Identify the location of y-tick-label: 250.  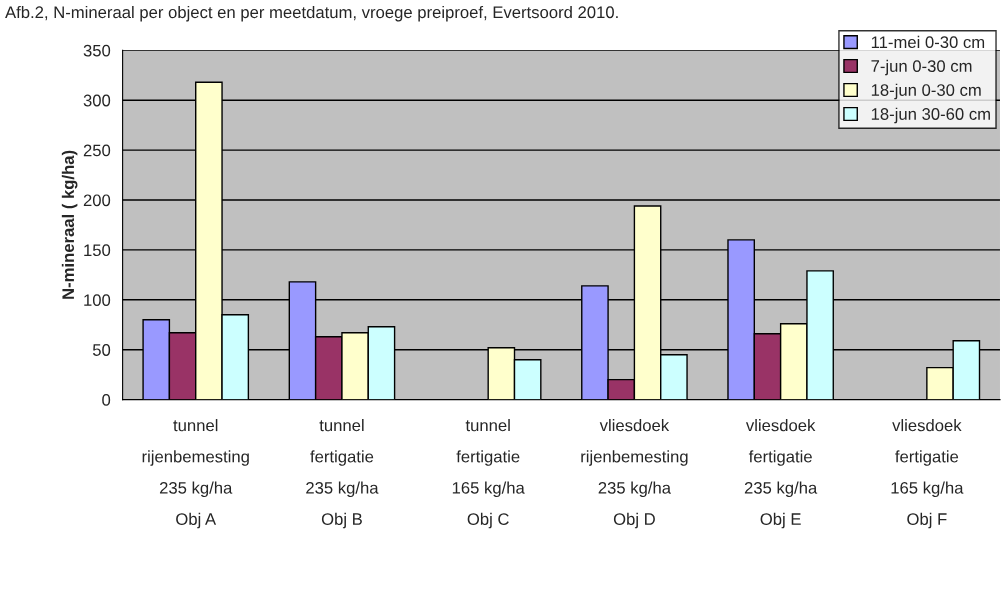
(97, 150).